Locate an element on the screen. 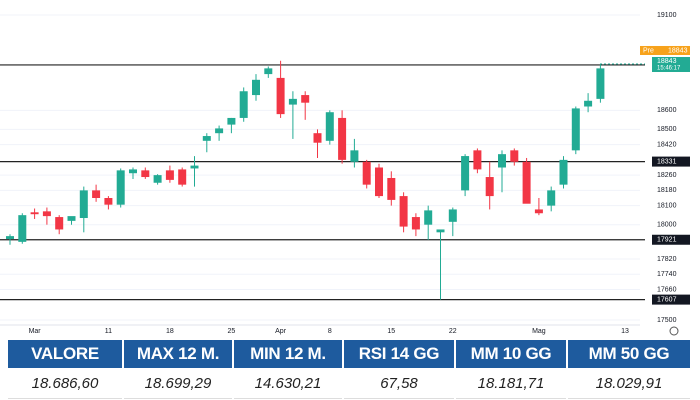 This screenshot has width=700, height=400. table-header: RSI 14 GG is located at coordinates (399, 354).